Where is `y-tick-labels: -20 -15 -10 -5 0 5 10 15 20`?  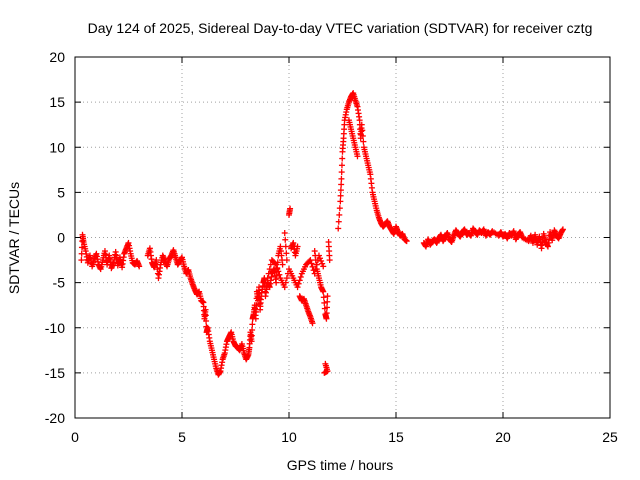 y-tick-labels: -20 -15 -10 -5 0 5 10 15 20 is located at coordinates (55, 237).